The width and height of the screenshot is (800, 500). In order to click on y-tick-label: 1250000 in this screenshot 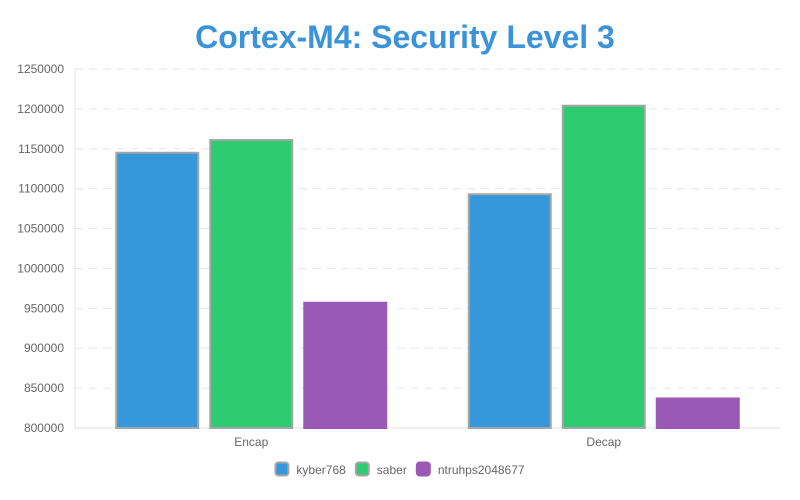, I will do `click(40, 69)`.